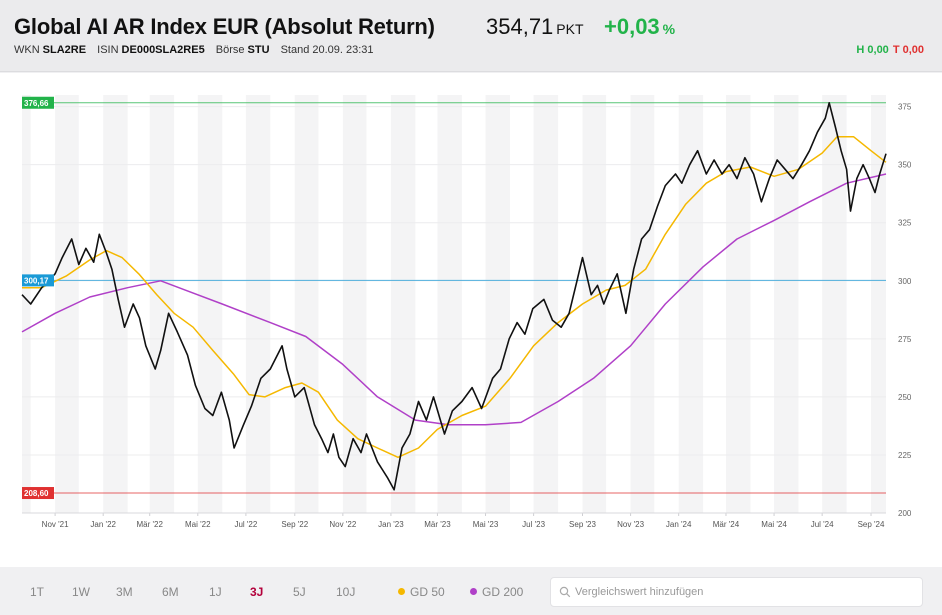  What do you see at coordinates (632, 26) in the screenshot?
I see `change-value: +0,03` at bounding box center [632, 26].